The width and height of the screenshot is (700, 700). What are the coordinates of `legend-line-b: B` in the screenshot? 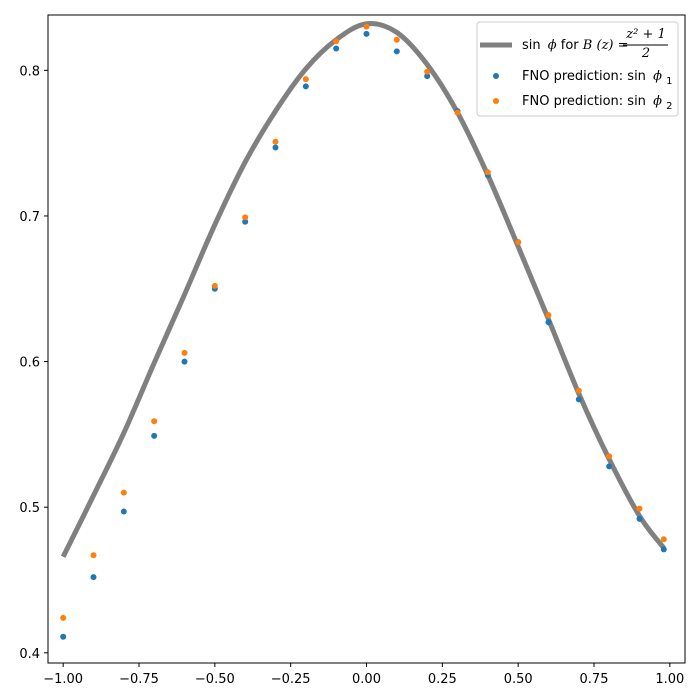 It's located at (587, 45).